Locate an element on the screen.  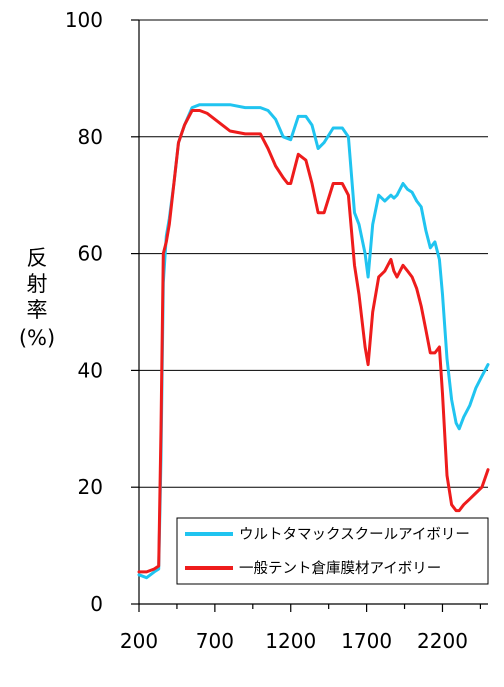
y-label-part-1: 射 is located at coordinates (37, 284).